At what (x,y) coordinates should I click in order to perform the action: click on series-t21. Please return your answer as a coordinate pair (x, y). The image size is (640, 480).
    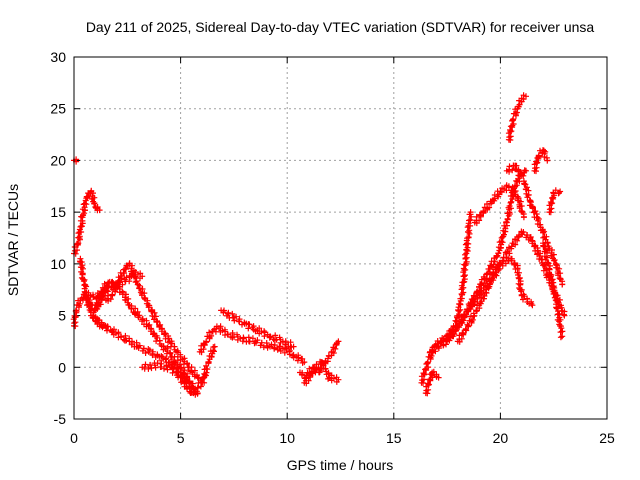
    Looking at the image, I should click on (543, 233).